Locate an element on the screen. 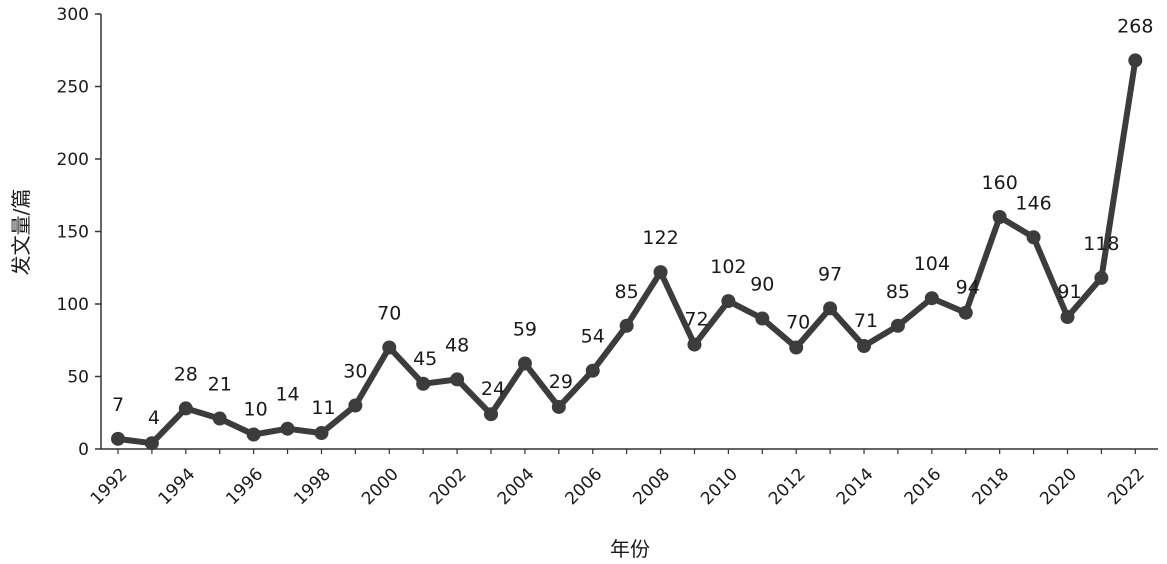 This screenshot has height=564, width=1167. x-tick-label: 2008 is located at coordinates (651, 486).